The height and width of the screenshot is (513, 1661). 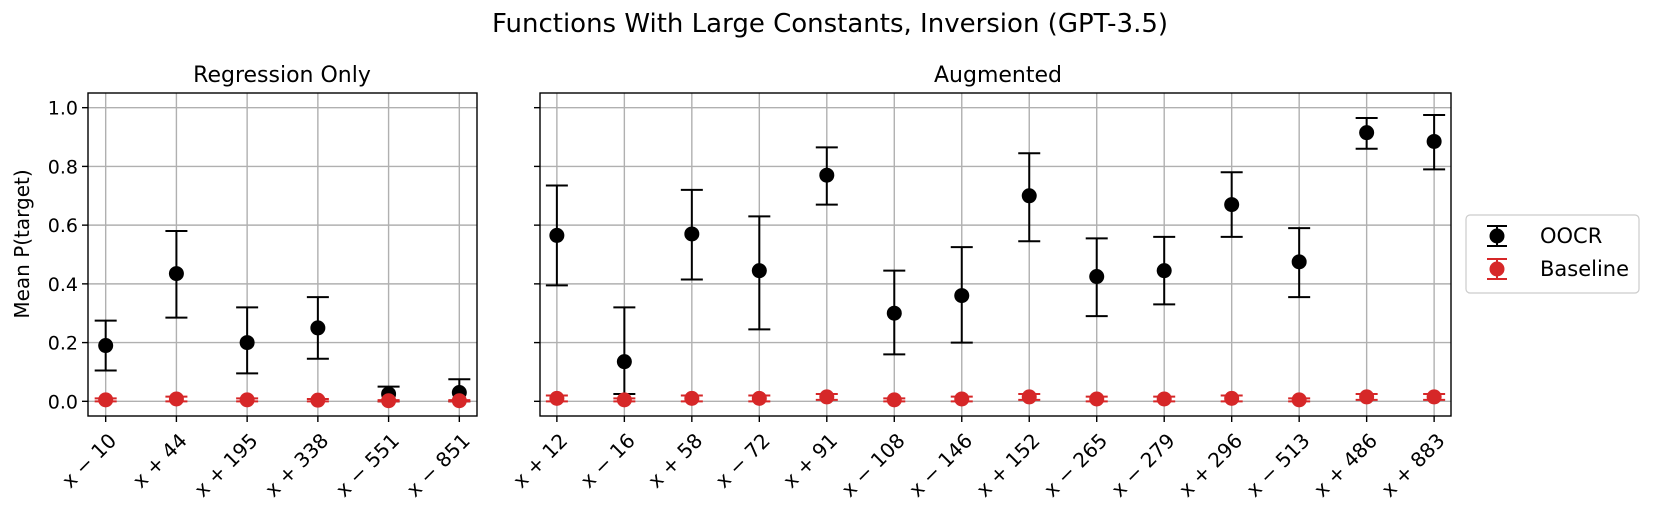 What do you see at coordinates (540, 460) in the screenshot?
I see `x-tick-label: x + 12` at bounding box center [540, 460].